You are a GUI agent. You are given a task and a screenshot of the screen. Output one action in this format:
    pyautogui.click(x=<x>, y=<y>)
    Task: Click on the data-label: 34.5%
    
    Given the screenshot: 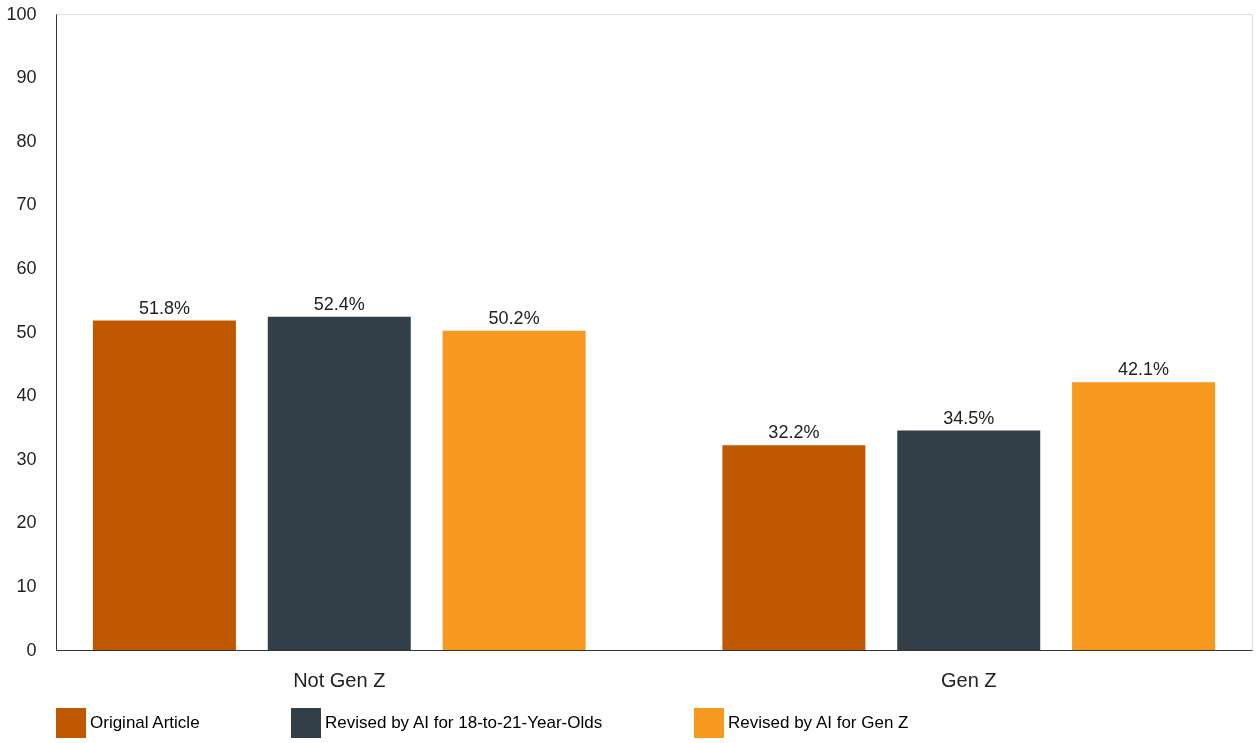 What is the action you would take?
    pyautogui.click(x=969, y=417)
    